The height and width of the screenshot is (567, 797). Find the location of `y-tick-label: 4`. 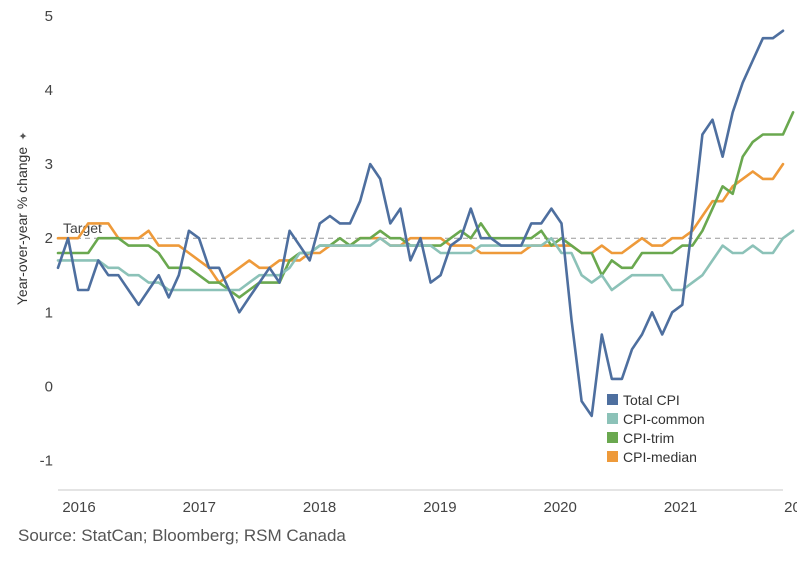

y-tick-label: 4 is located at coordinates (49, 90).